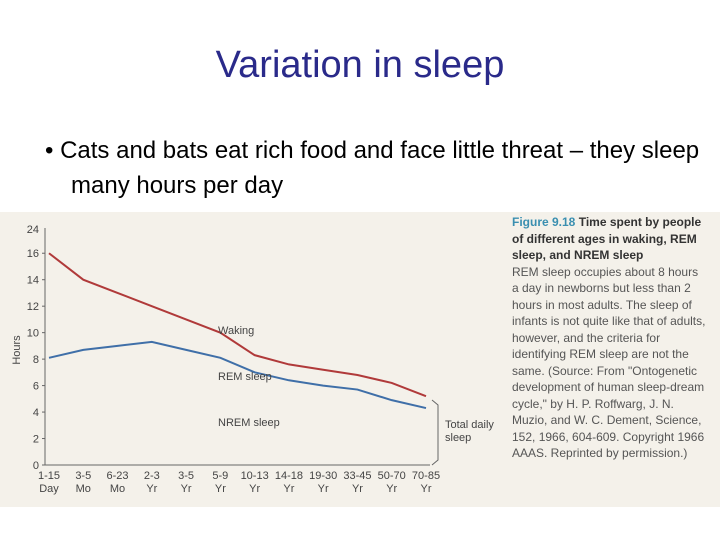  Describe the element at coordinates (357, 482) in the screenshot. I see `x-tick-label: 33-45 Yr` at that location.